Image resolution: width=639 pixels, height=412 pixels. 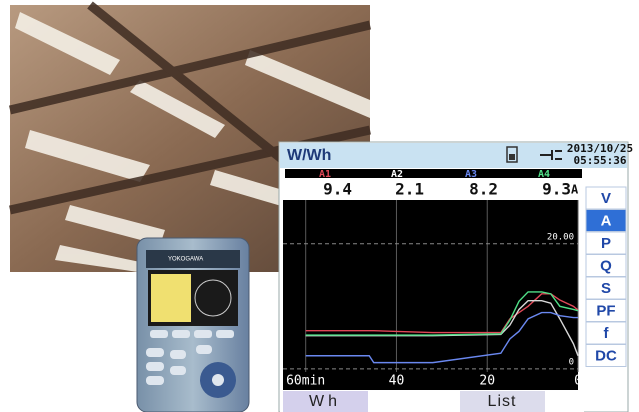 I want to click on channel-name: A1, so click(x=325, y=174).